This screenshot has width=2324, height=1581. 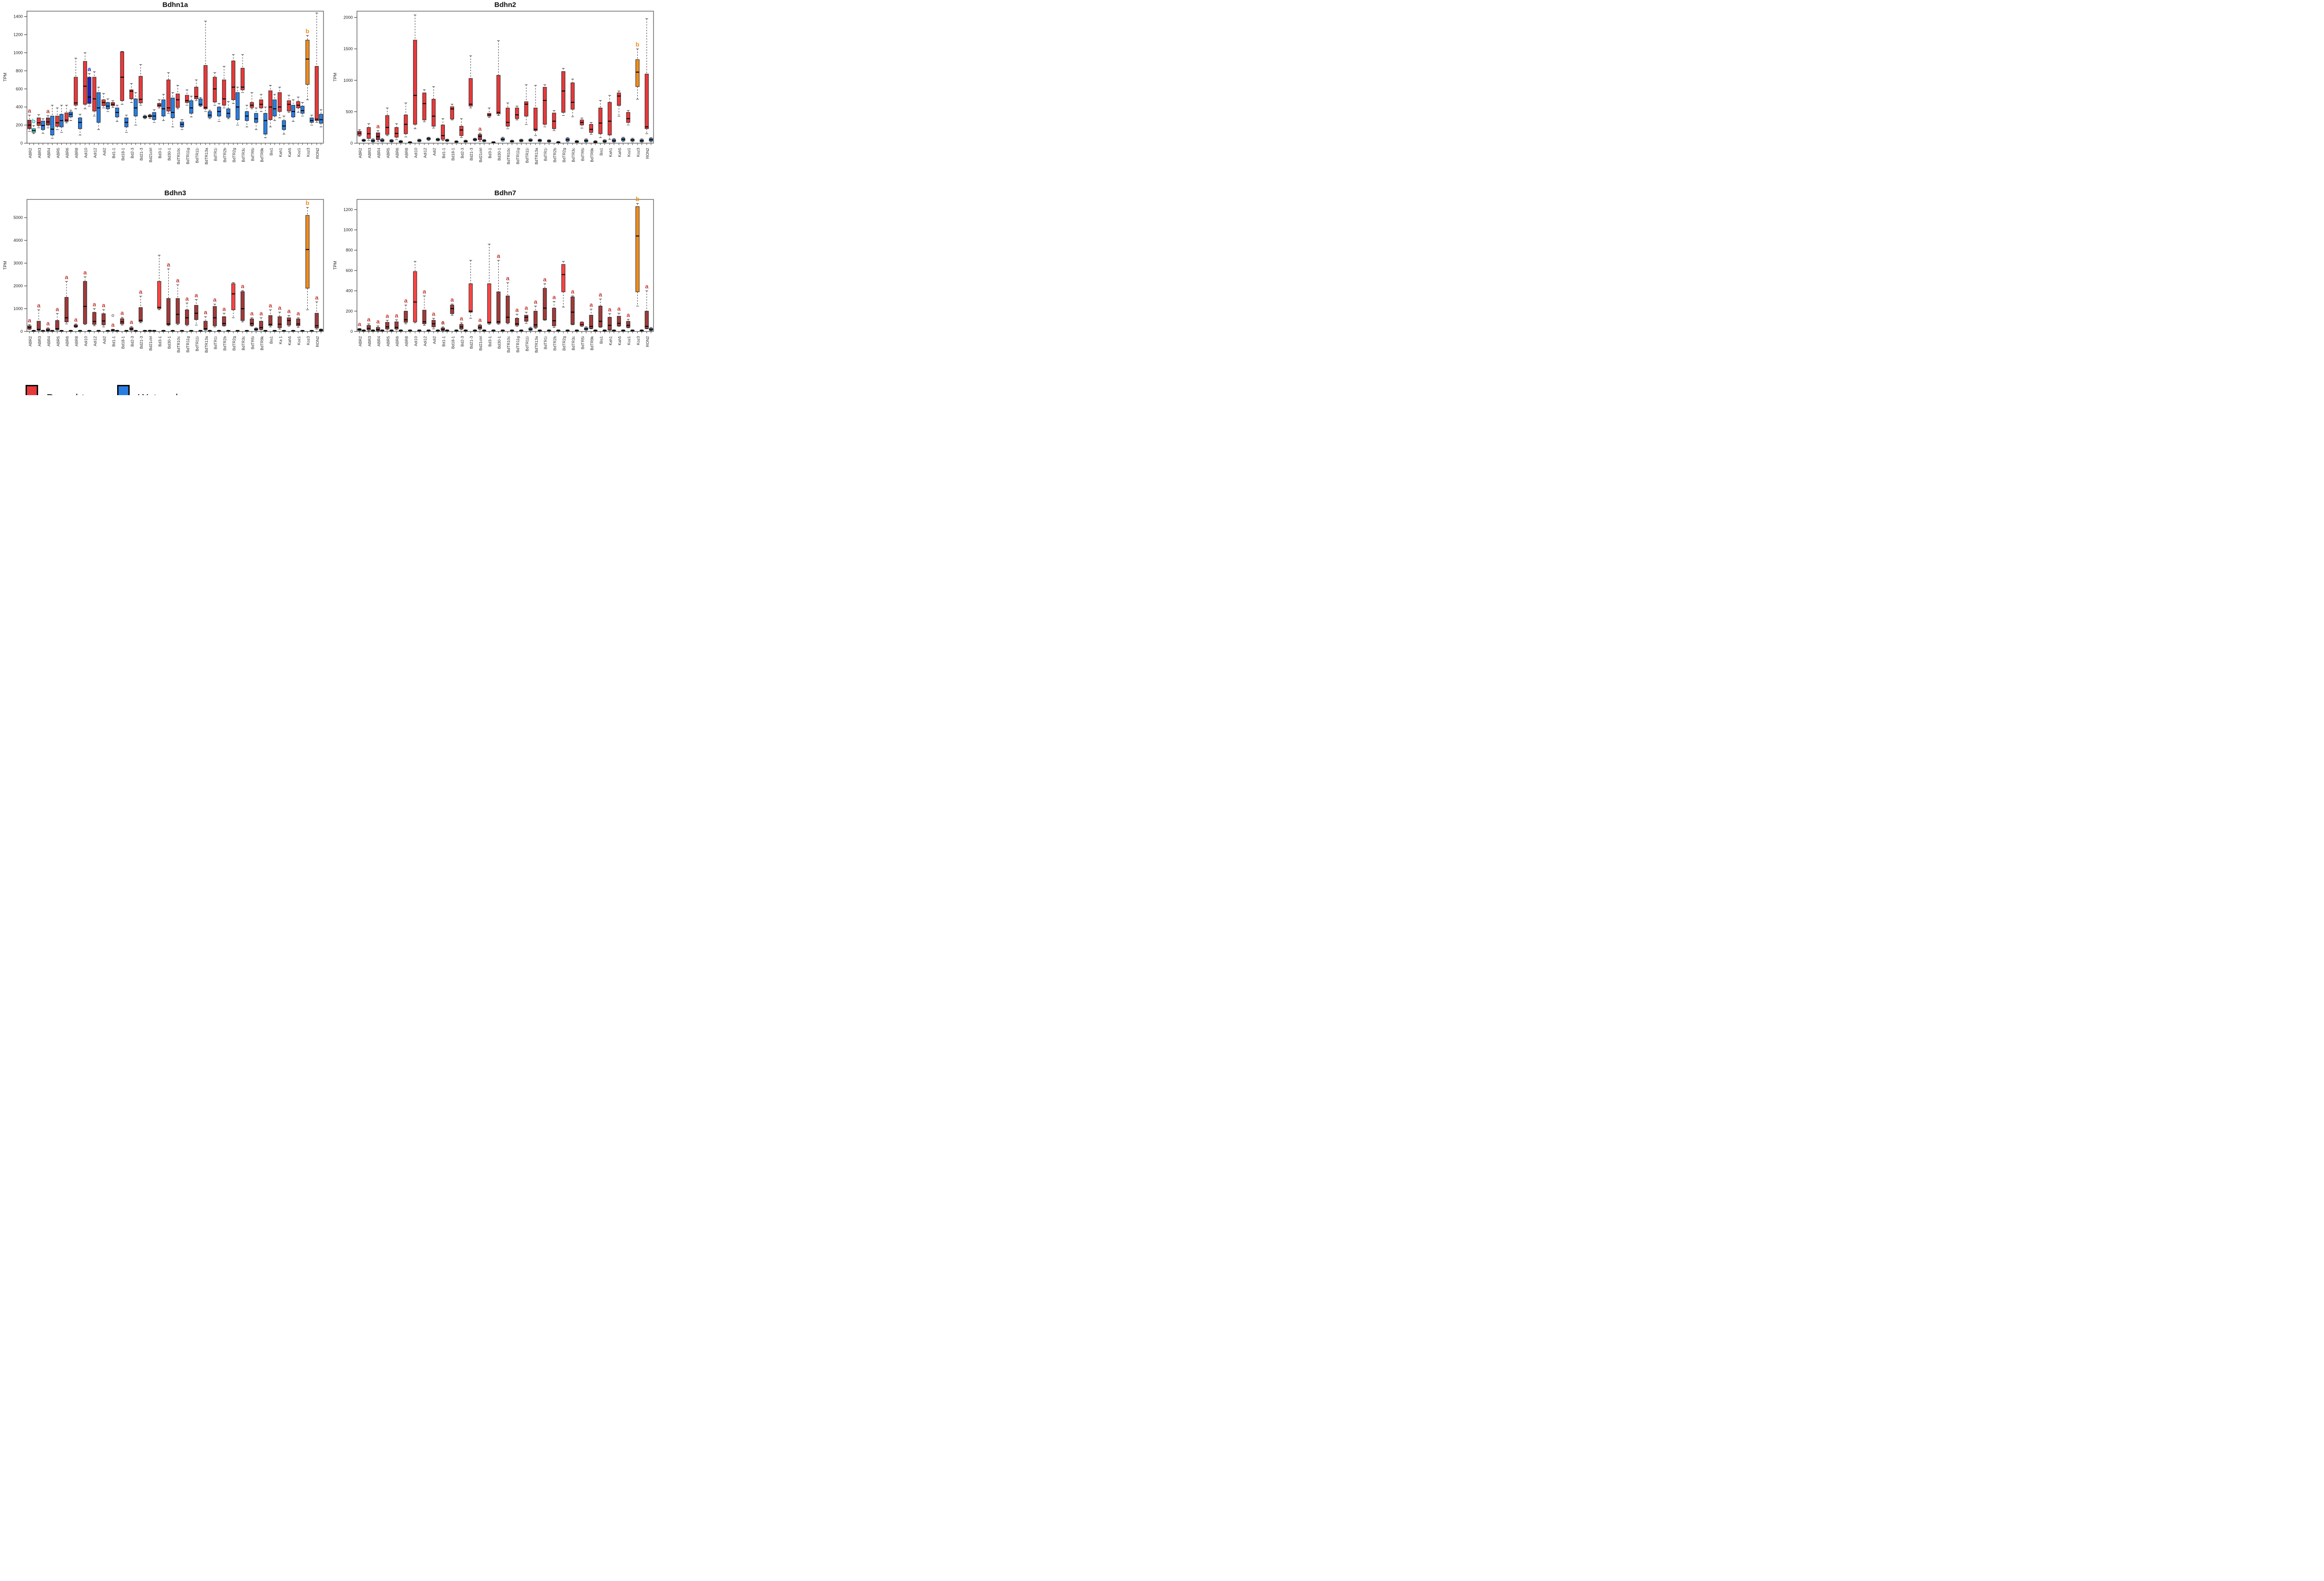 What do you see at coordinates (351, 331) in the screenshot?
I see `svg-text: 0` at bounding box center [351, 331].